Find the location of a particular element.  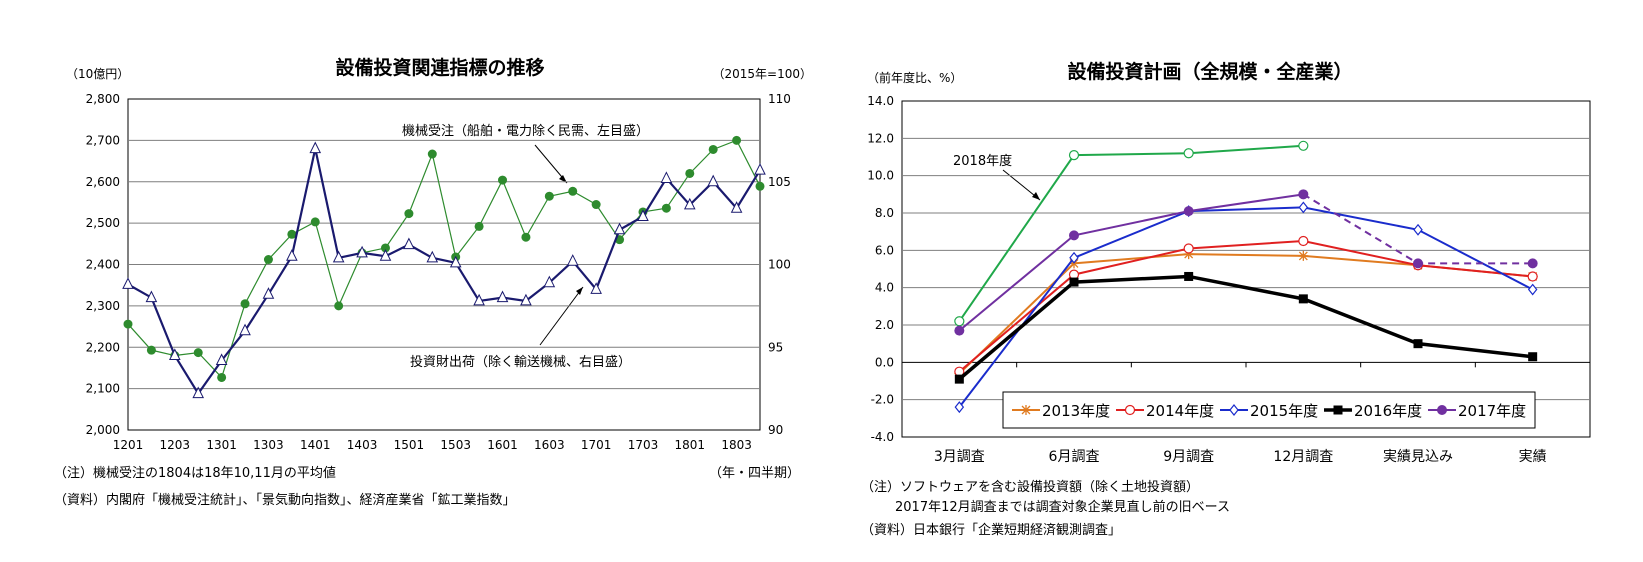

annotation-2018: 2018年度 is located at coordinates (982, 161).